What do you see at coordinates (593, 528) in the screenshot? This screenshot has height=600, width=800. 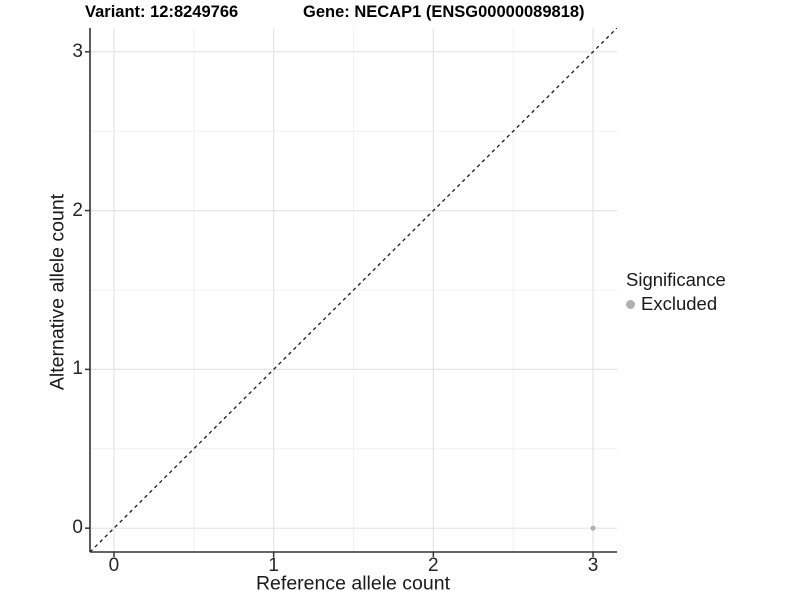 I see `data-point` at bounding box center [593, 528].